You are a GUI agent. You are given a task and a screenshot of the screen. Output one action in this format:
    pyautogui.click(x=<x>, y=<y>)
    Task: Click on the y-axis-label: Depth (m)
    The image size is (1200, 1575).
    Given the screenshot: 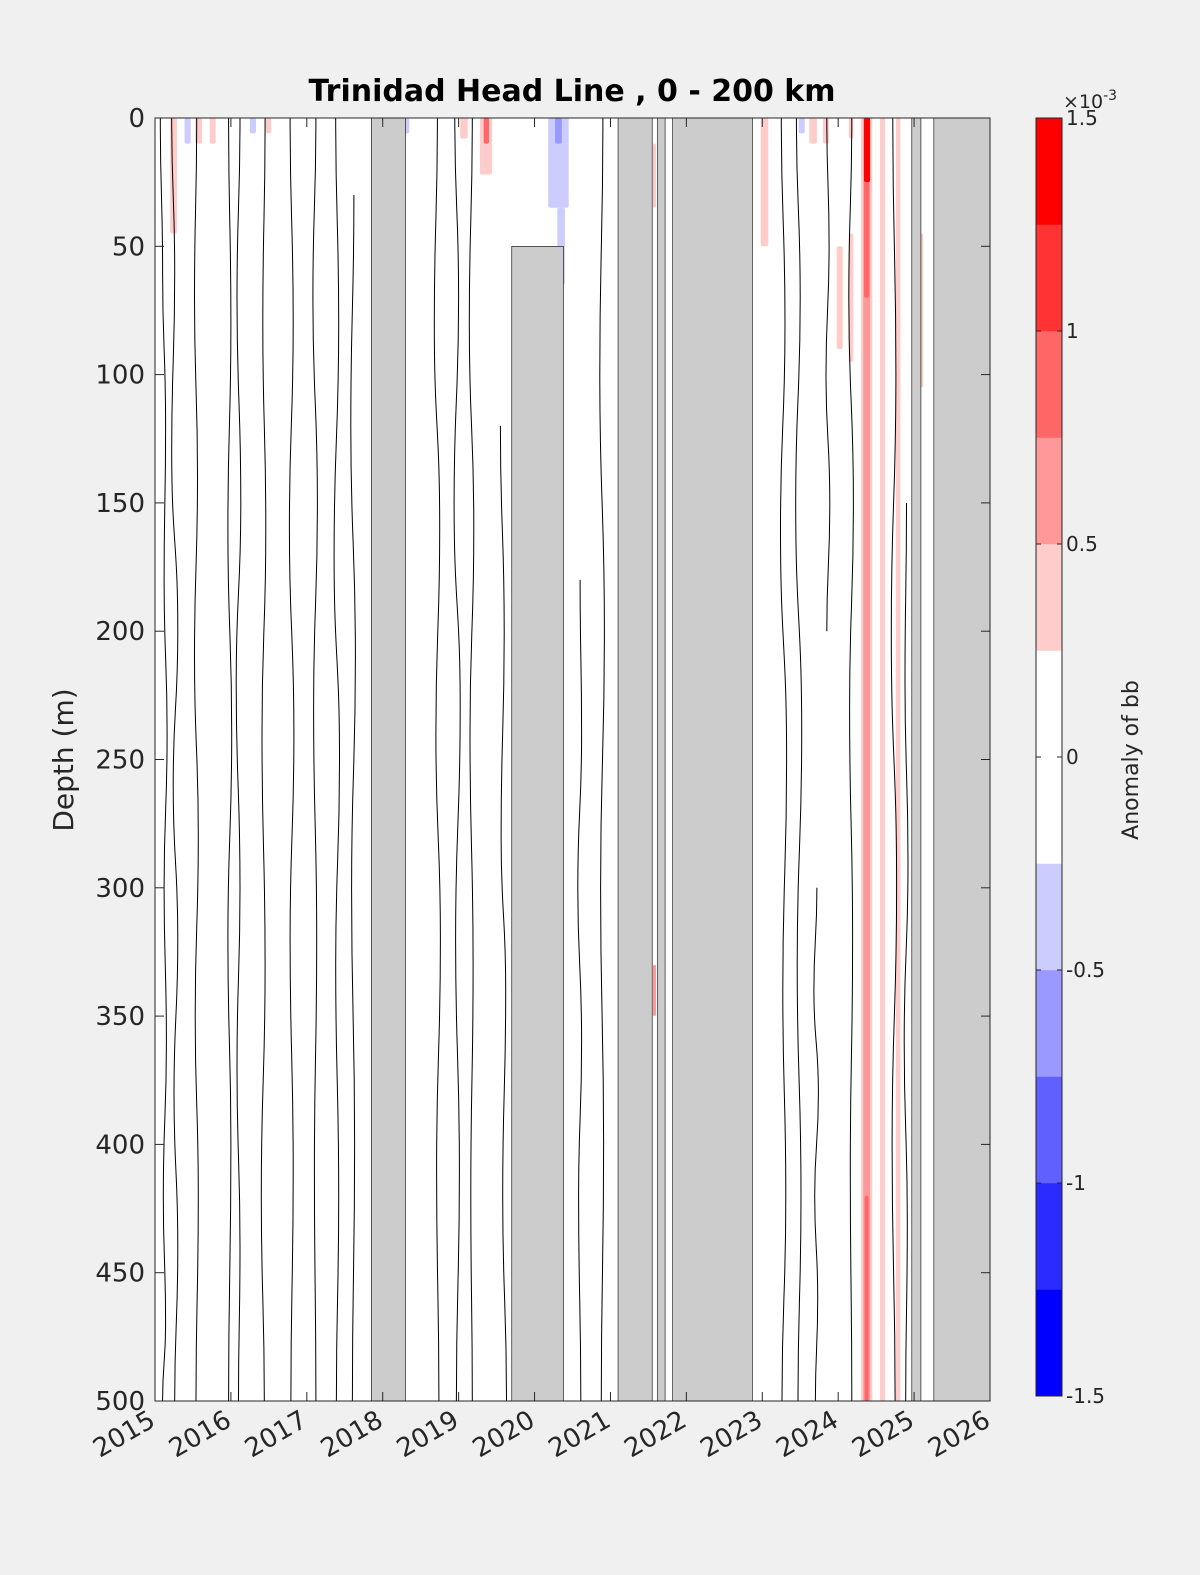 What is the action you would take?
    pyautogui.click(x=63, y=759)
    